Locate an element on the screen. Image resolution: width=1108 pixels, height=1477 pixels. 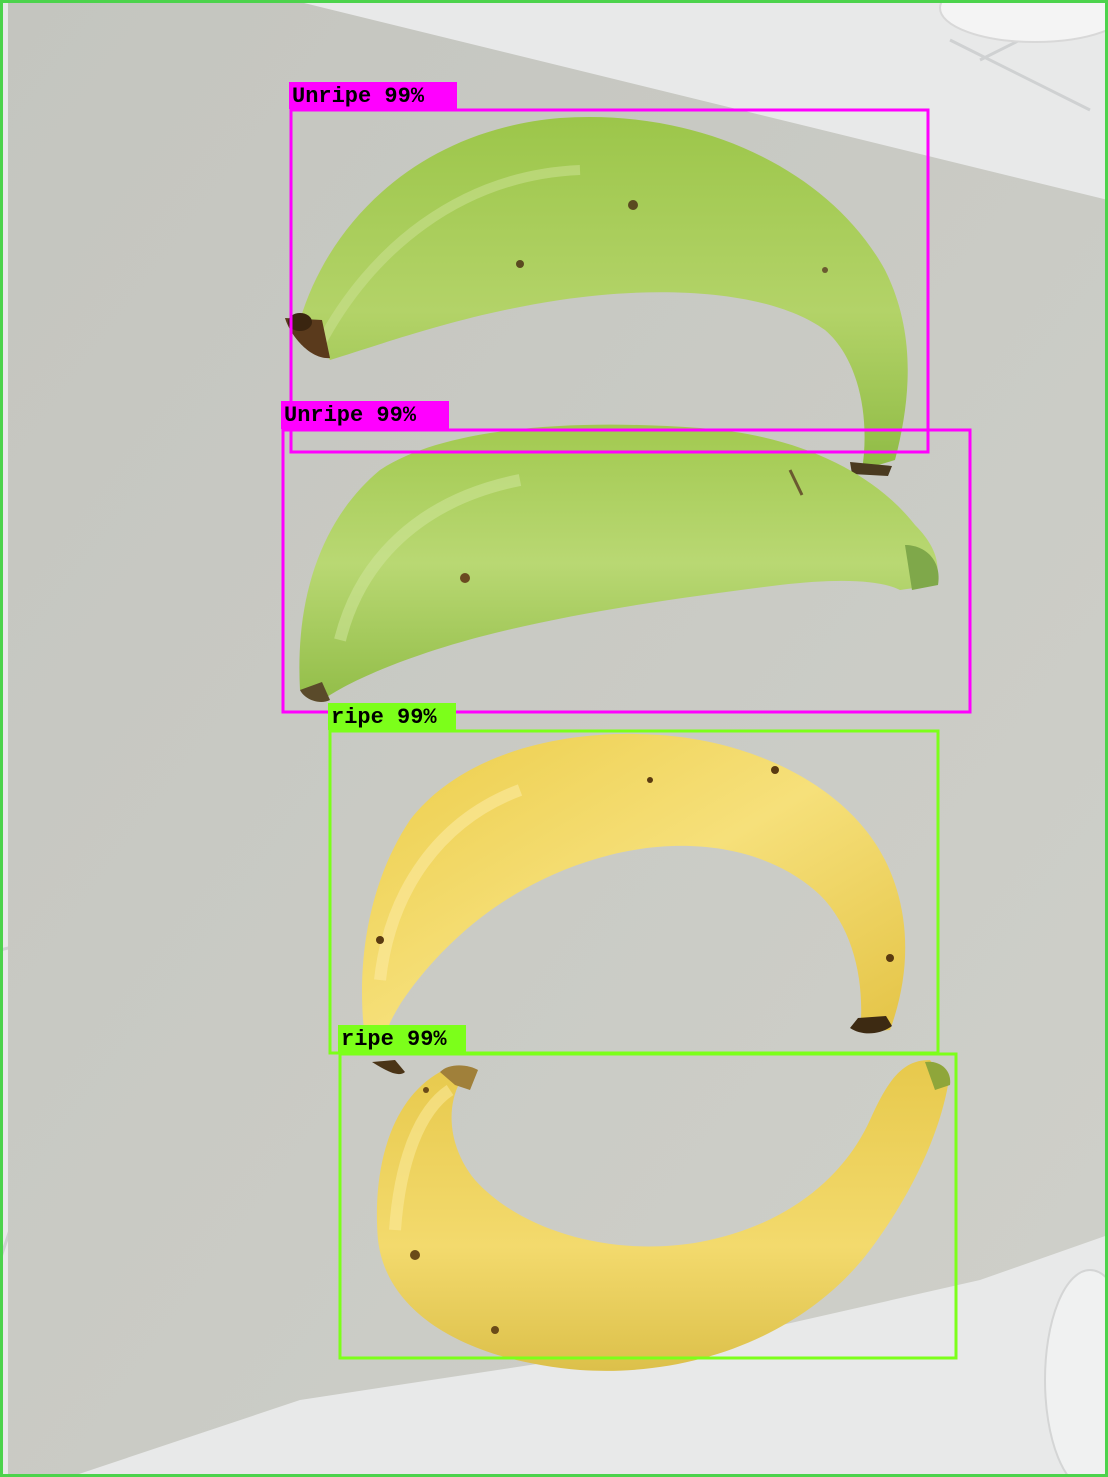
detection-box-ripe-2: ripe 99% is located at coordinates (648, 1192).